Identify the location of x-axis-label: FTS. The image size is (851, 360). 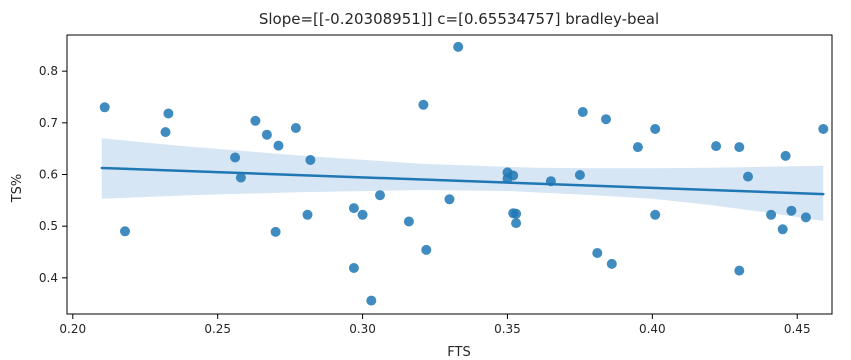
(458, 352).